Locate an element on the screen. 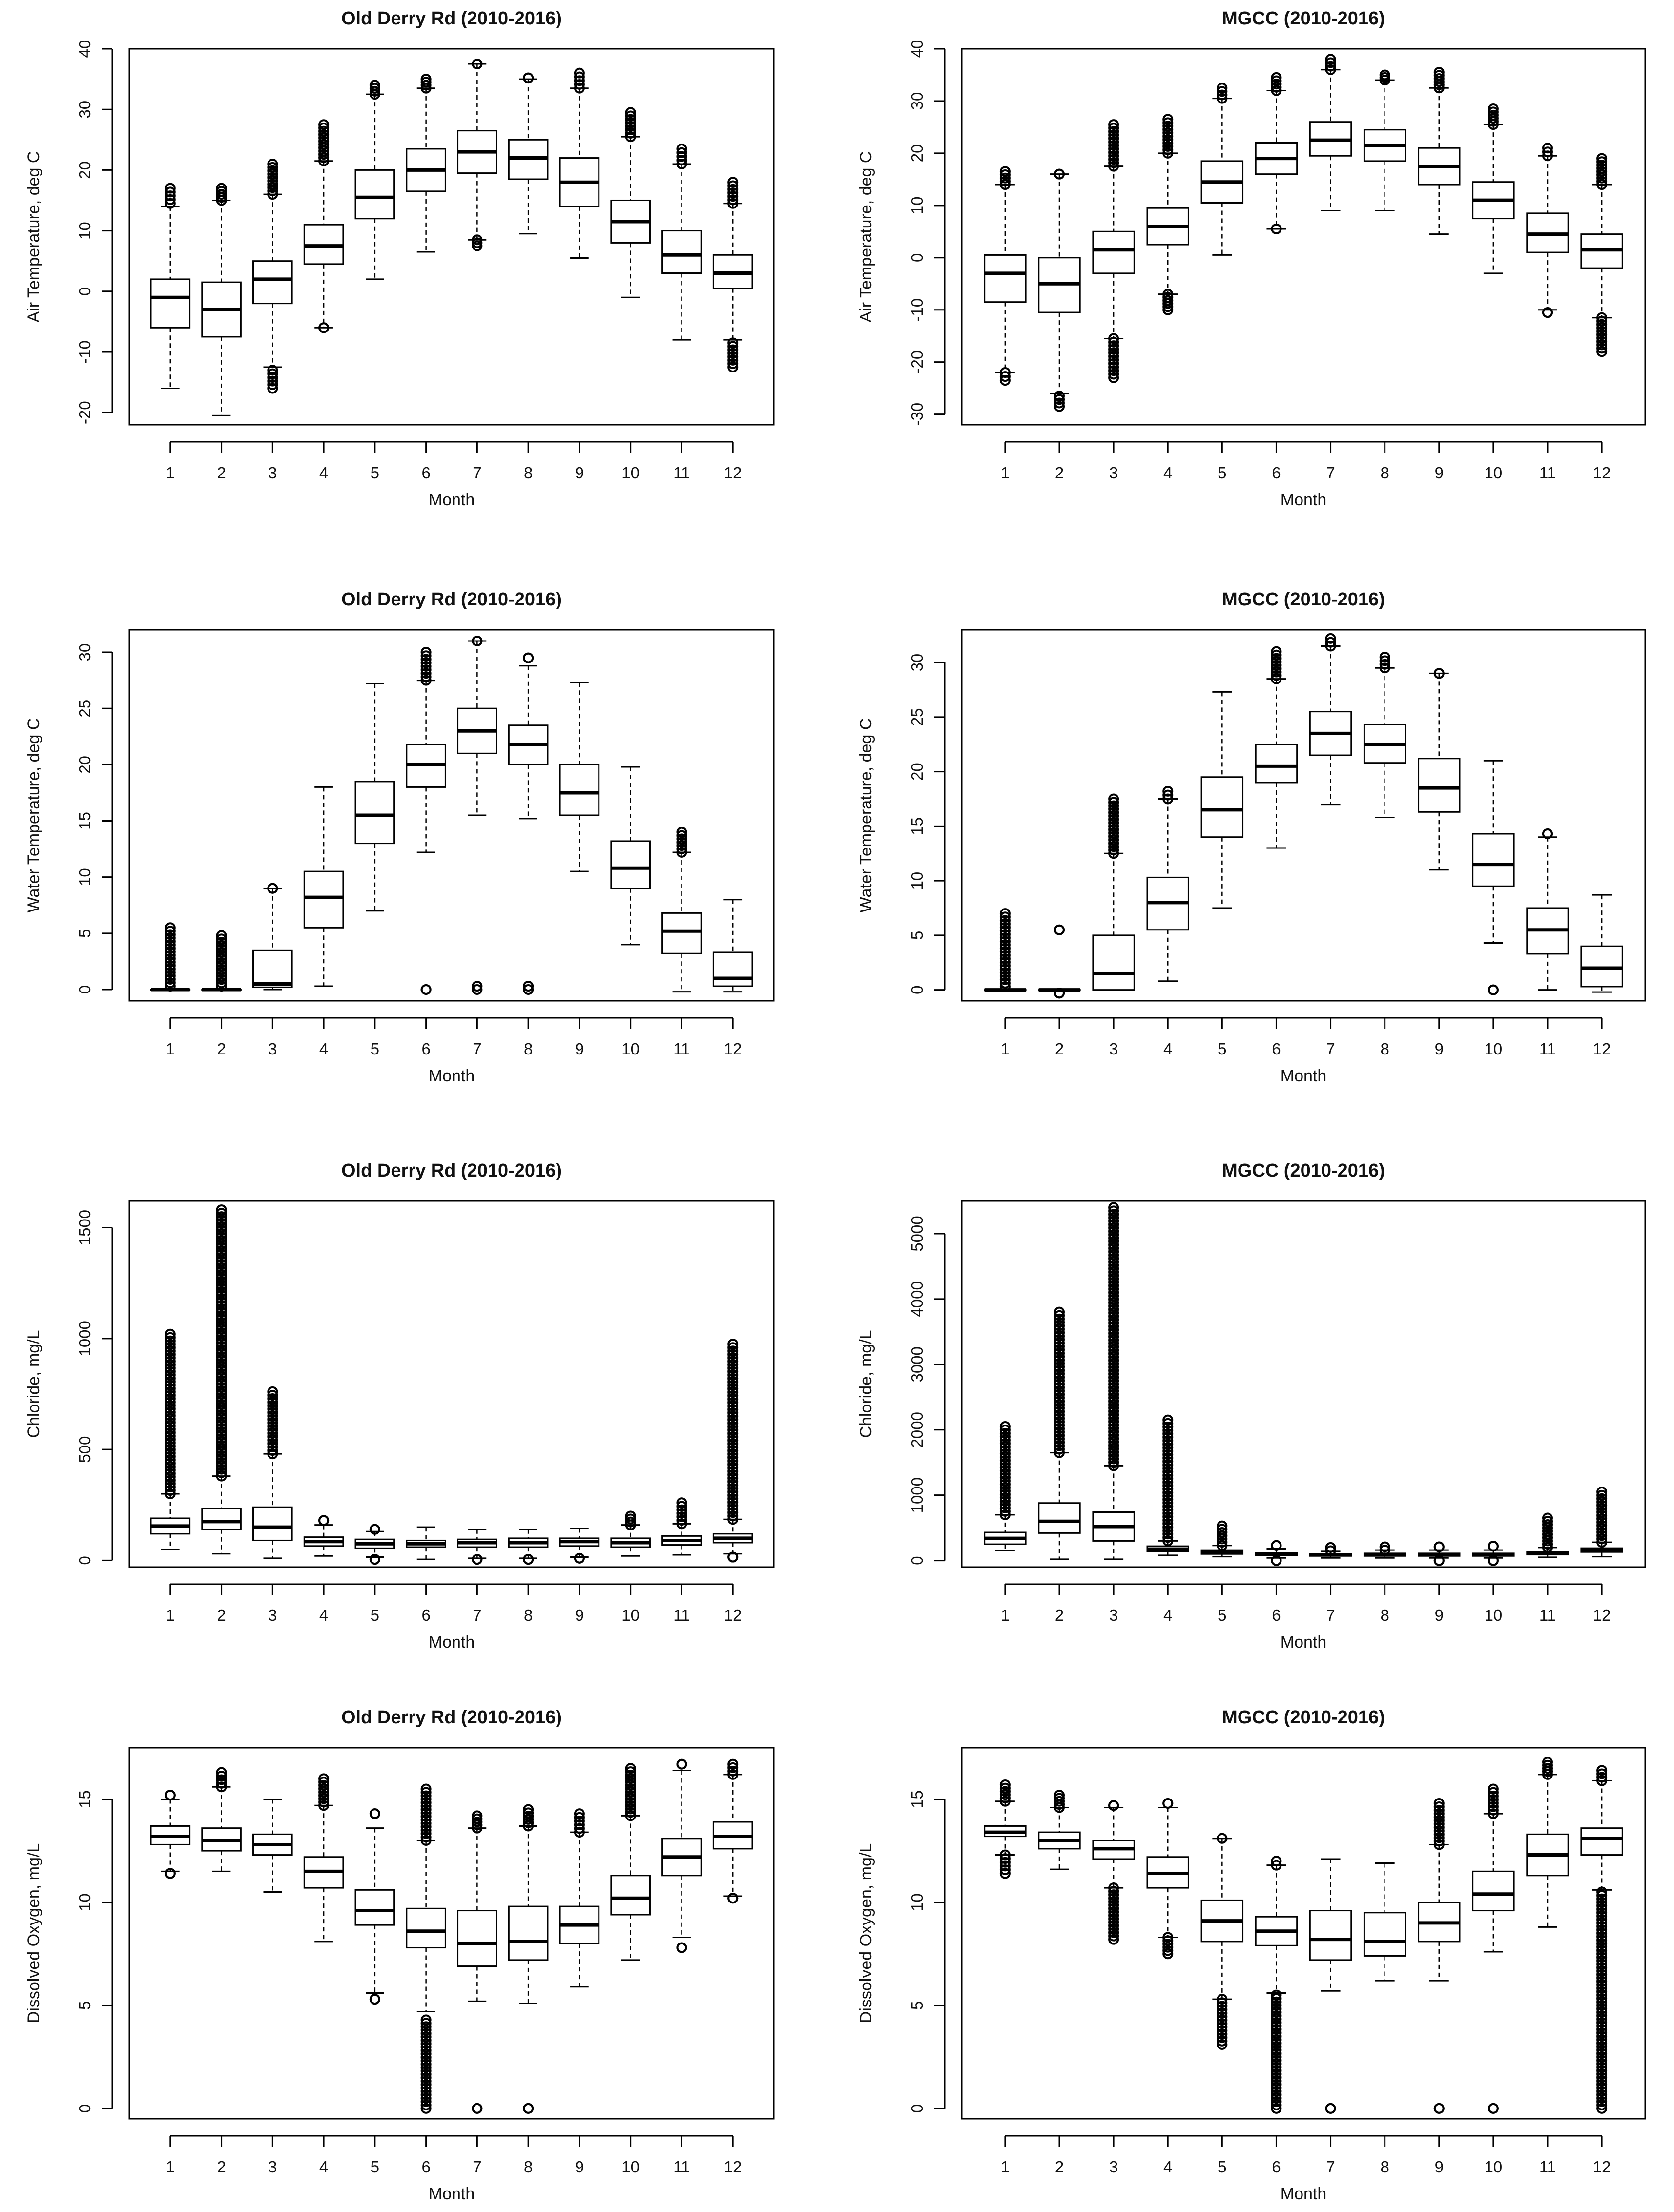  y-tick-label: 0 is located at coordinates (917, 2108).